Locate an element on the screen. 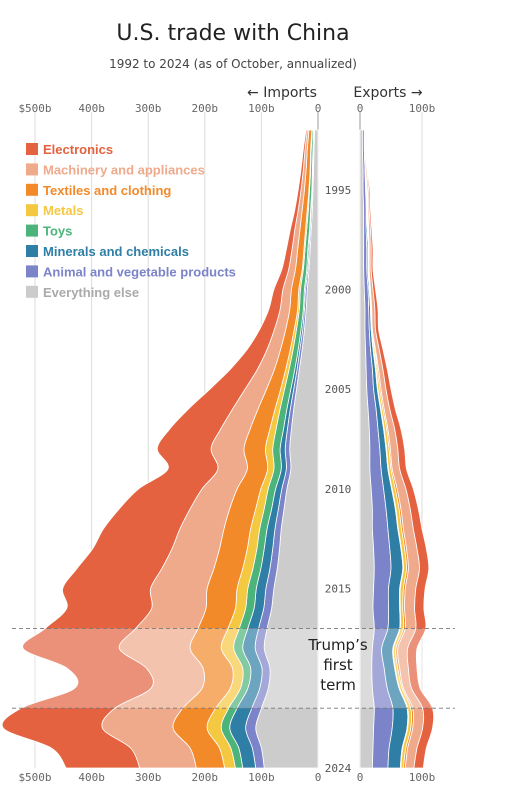 The height and width of the screenshot is (800, 517). chart-subtitle: 1992 to 2024 (as of October, annualized) is located at coordinates (233, 64).